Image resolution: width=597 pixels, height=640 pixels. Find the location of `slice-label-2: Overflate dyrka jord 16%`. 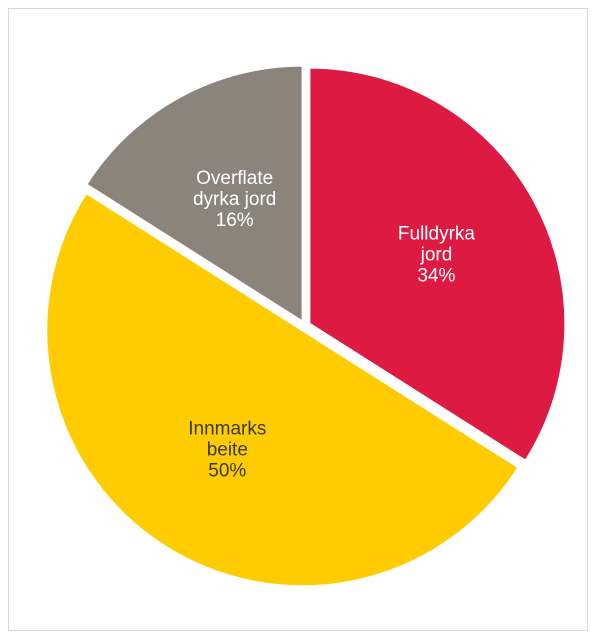

slice-label-2: Overflate dyrka jord 16% is located at coordinates (234, 199).